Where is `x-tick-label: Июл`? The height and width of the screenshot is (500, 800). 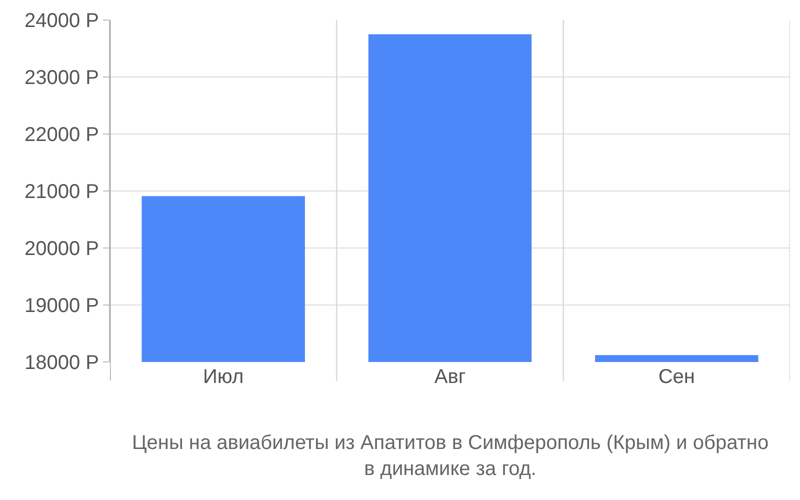
x-tick-label: Июл is located at coordinates (223, 377).